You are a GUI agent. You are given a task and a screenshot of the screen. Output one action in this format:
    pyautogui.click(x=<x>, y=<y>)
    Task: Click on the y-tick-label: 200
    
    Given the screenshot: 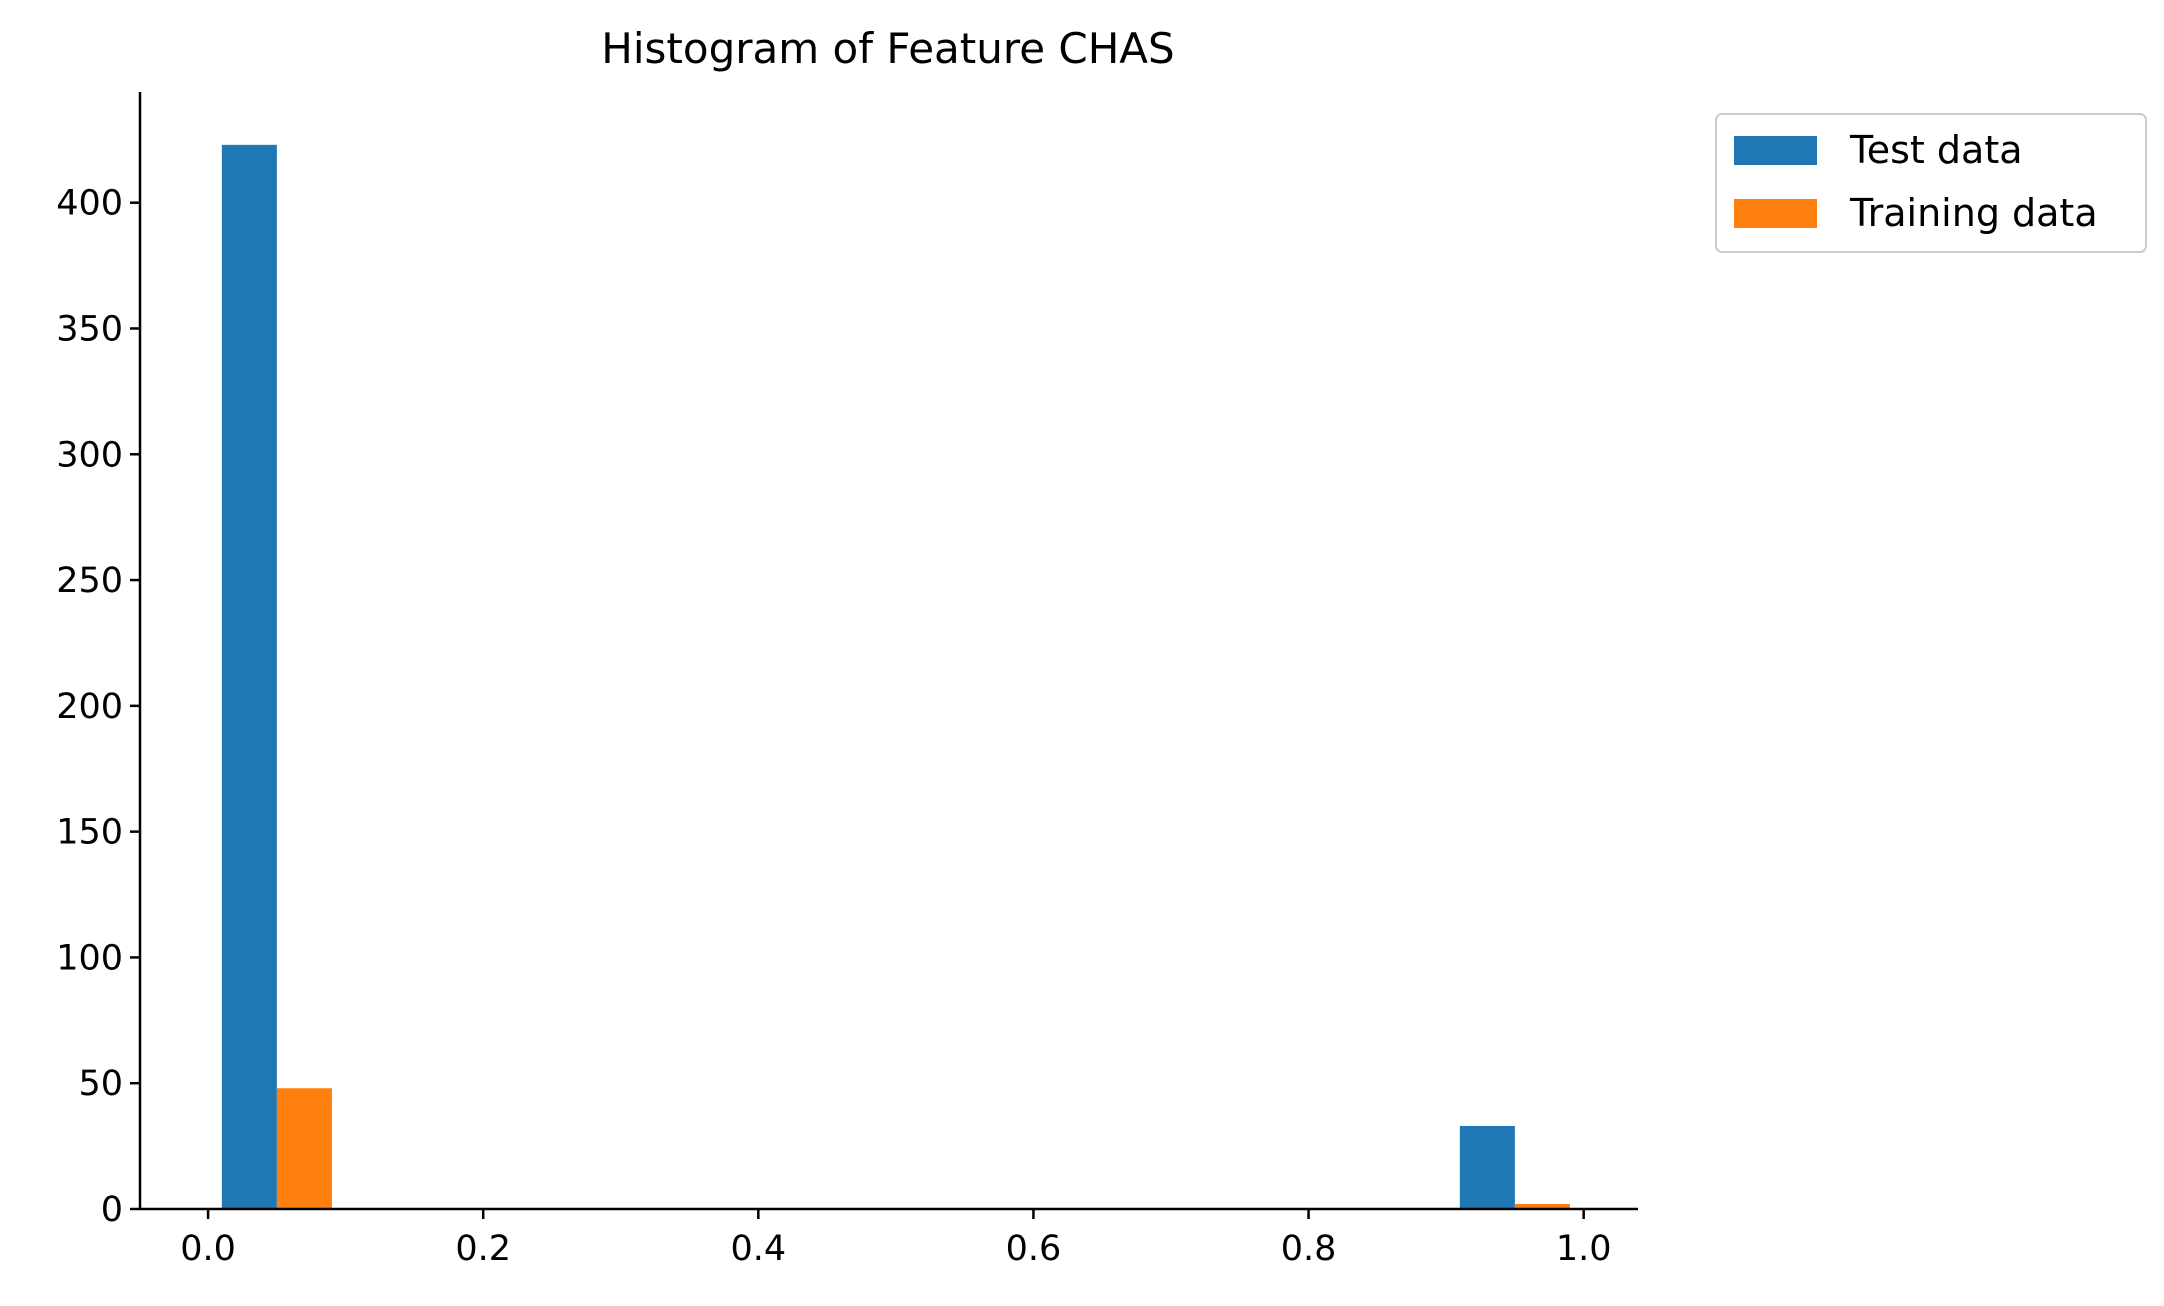 What is the action you would take?
    pyautogui.click(x=89, y=707)
    